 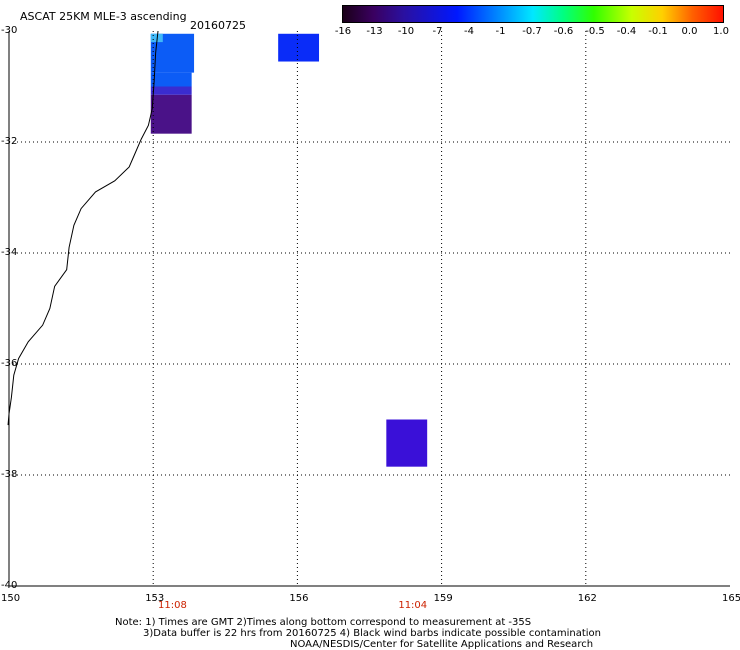 What do you see at coordinates (595, 31) in the screenshot?
I see `color-scale-label: -0.5` at bounding box center [595, 31].